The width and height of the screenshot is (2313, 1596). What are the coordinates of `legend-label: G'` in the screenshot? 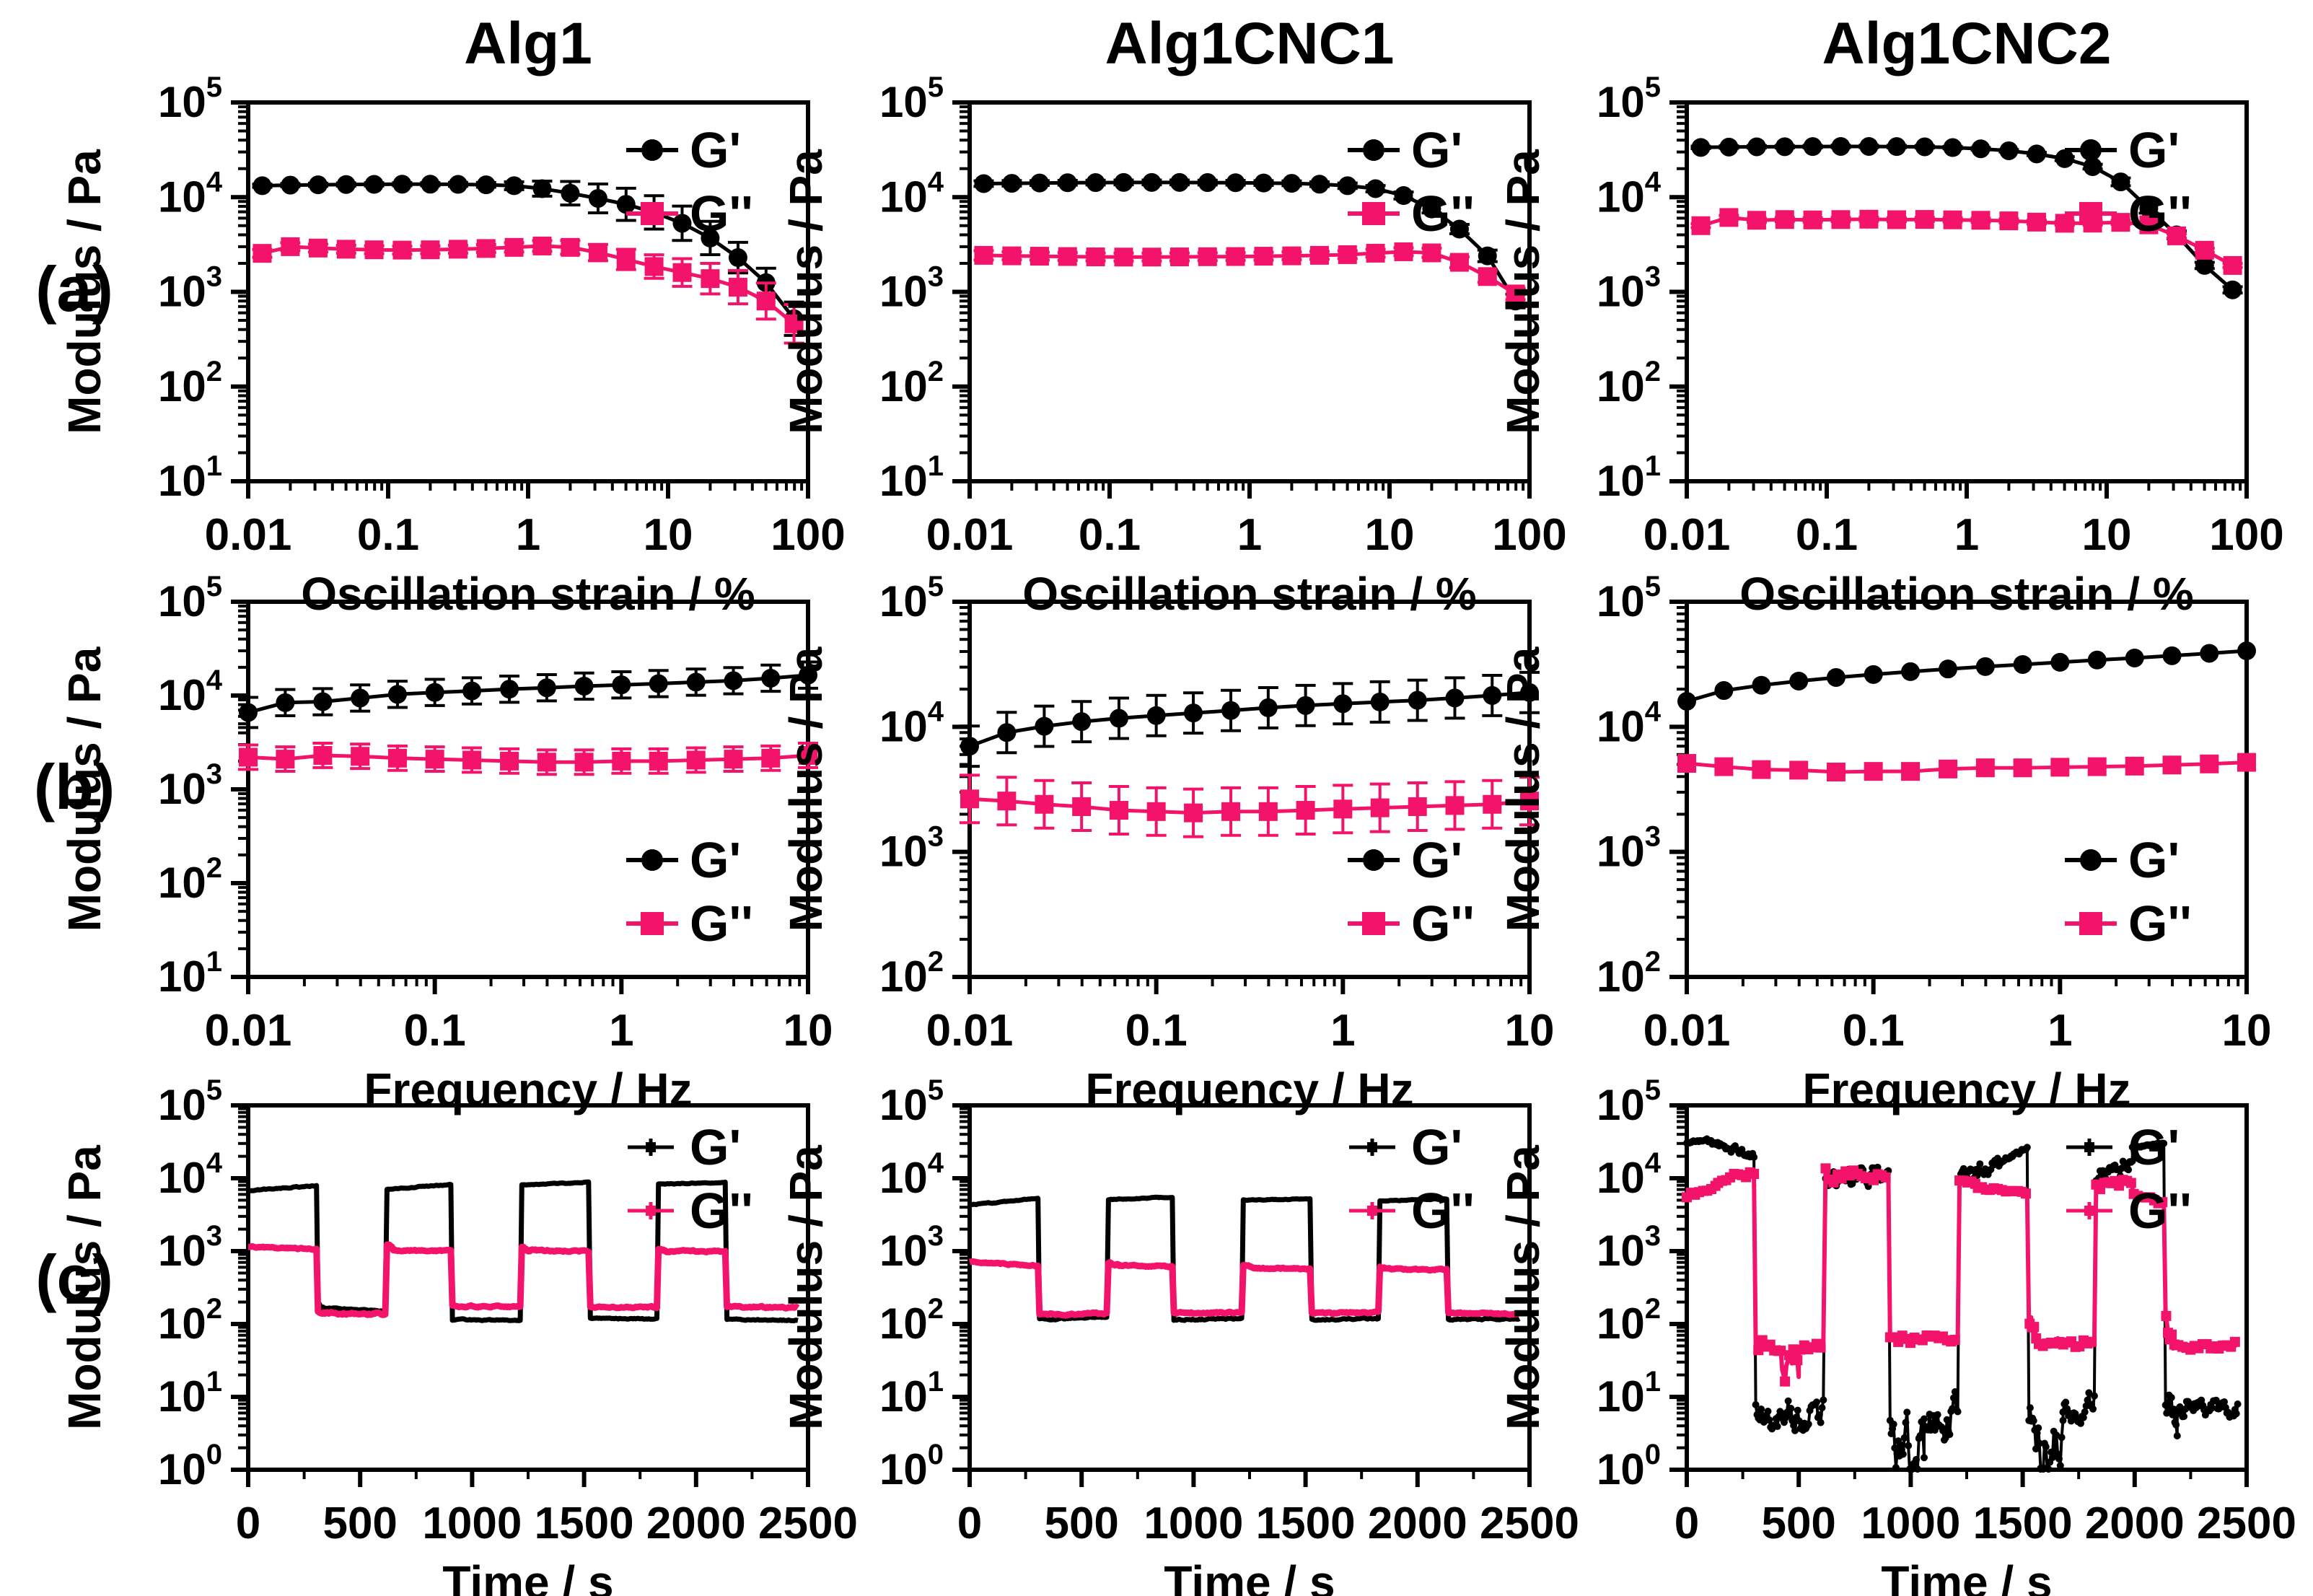 It's located at (1436, 150).